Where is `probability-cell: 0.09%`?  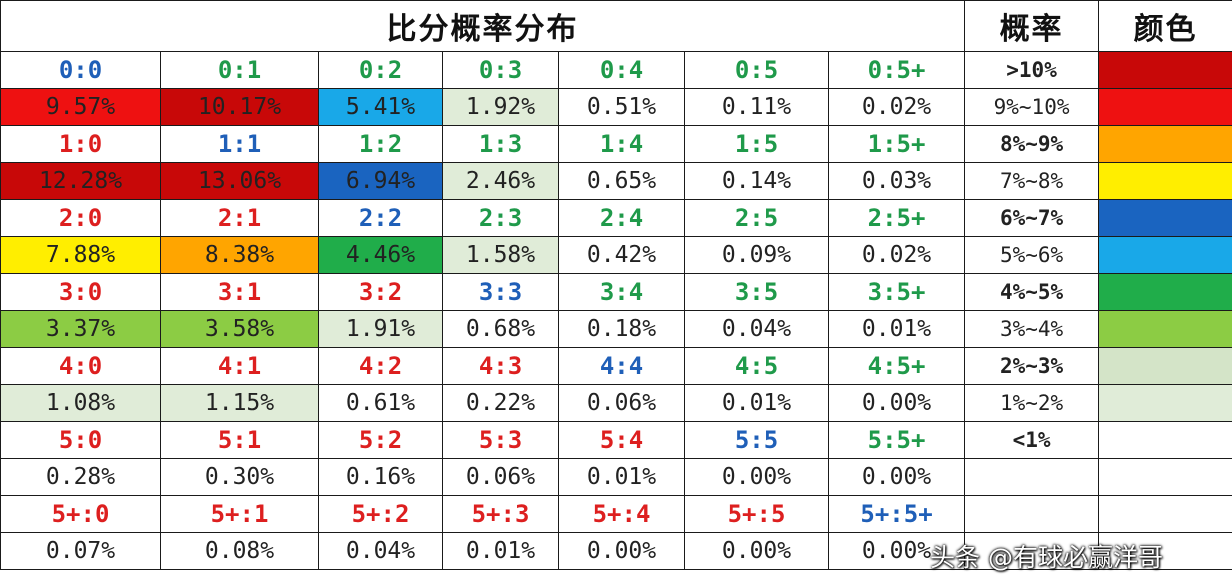 probability-cell: 0.09% is located at coordinates (756, 255).